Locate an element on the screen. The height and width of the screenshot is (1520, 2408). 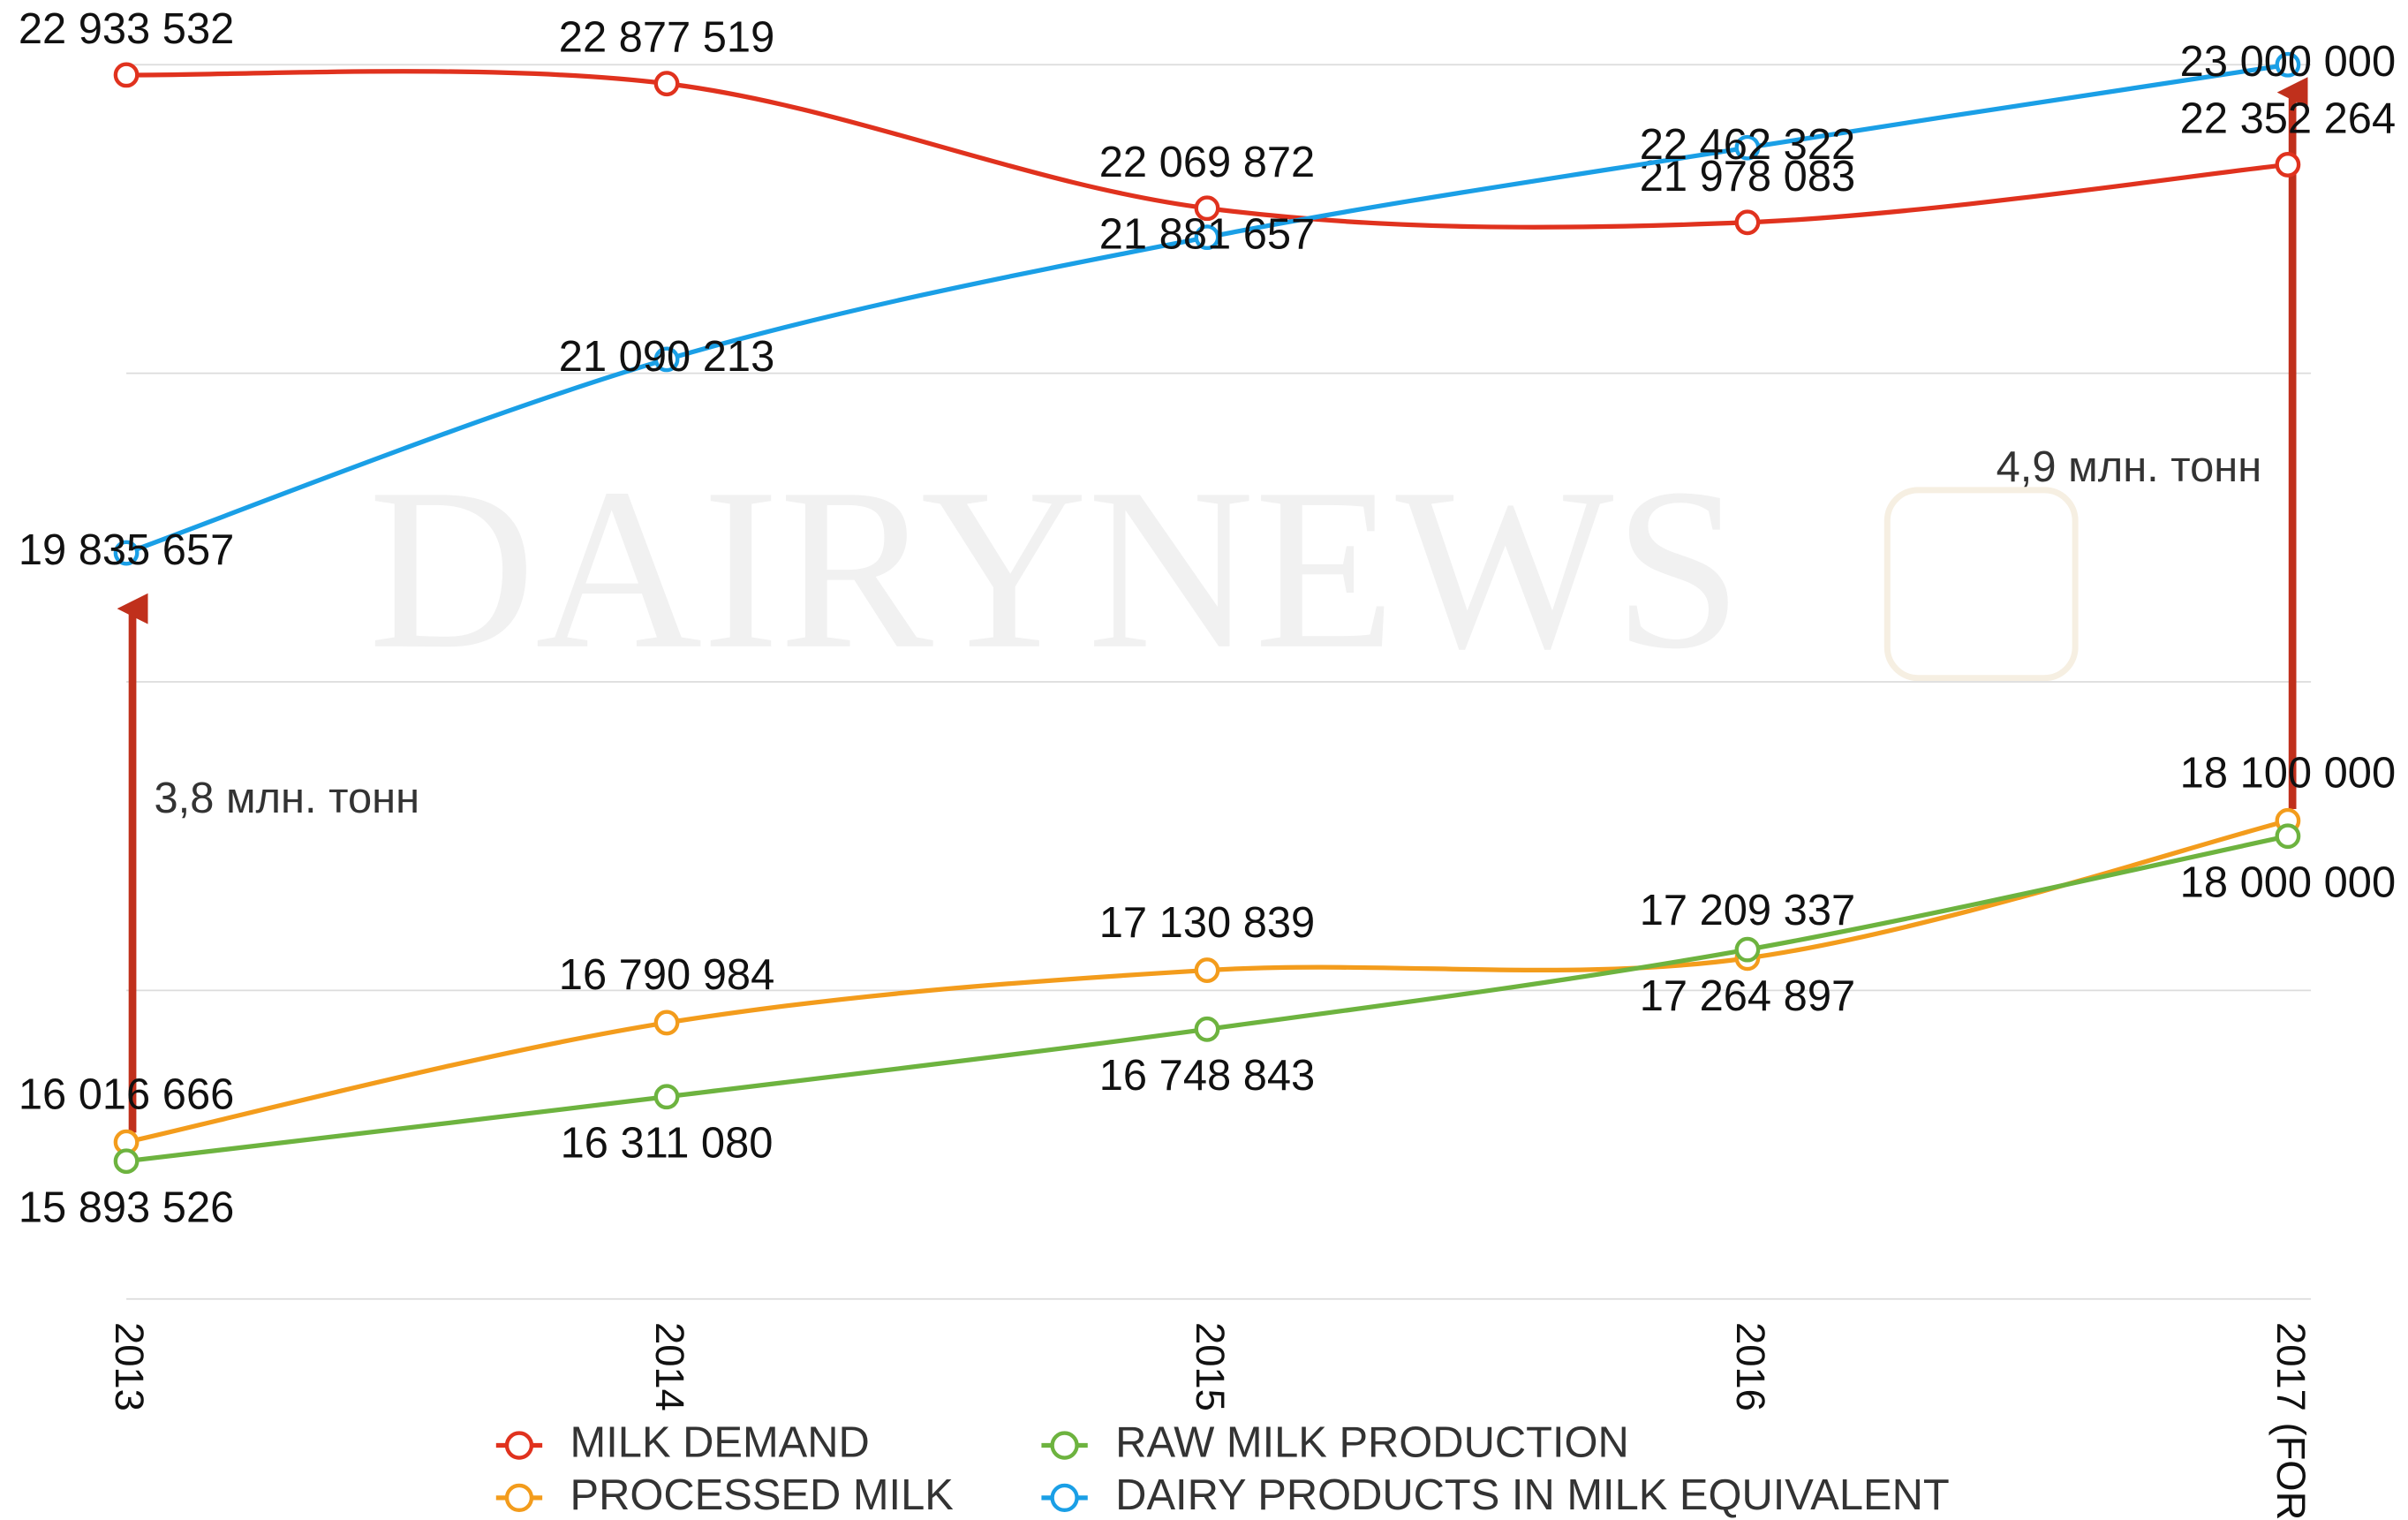
data-label: 15 893 526 is located at coordinates (127, 1207).